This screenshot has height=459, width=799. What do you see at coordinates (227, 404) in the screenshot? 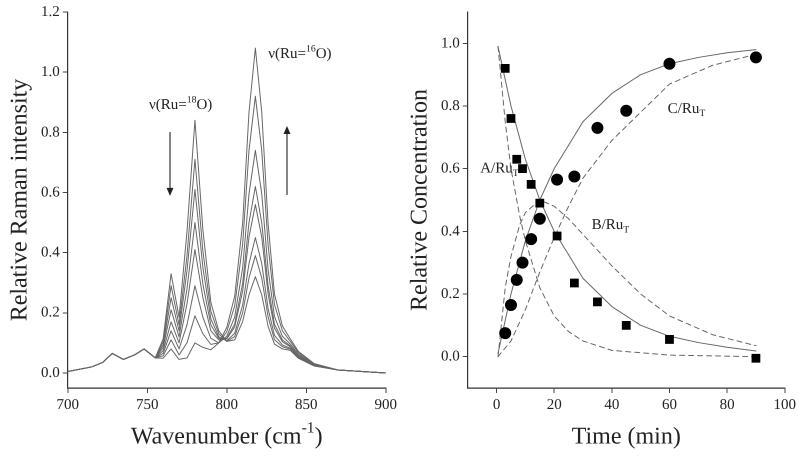
I see `x-tick-label: 800` at bounding box center [227, 404].